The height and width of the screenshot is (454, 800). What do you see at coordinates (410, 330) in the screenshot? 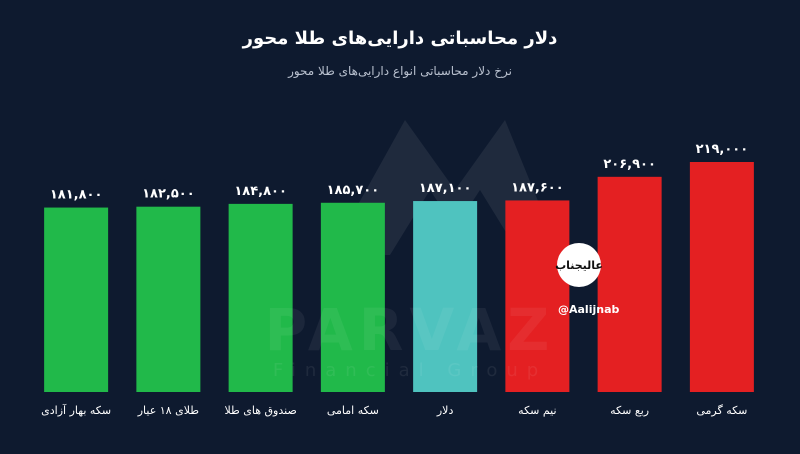
I see `watermark-brand: PARVAZ` at bounding box center [410, 330].